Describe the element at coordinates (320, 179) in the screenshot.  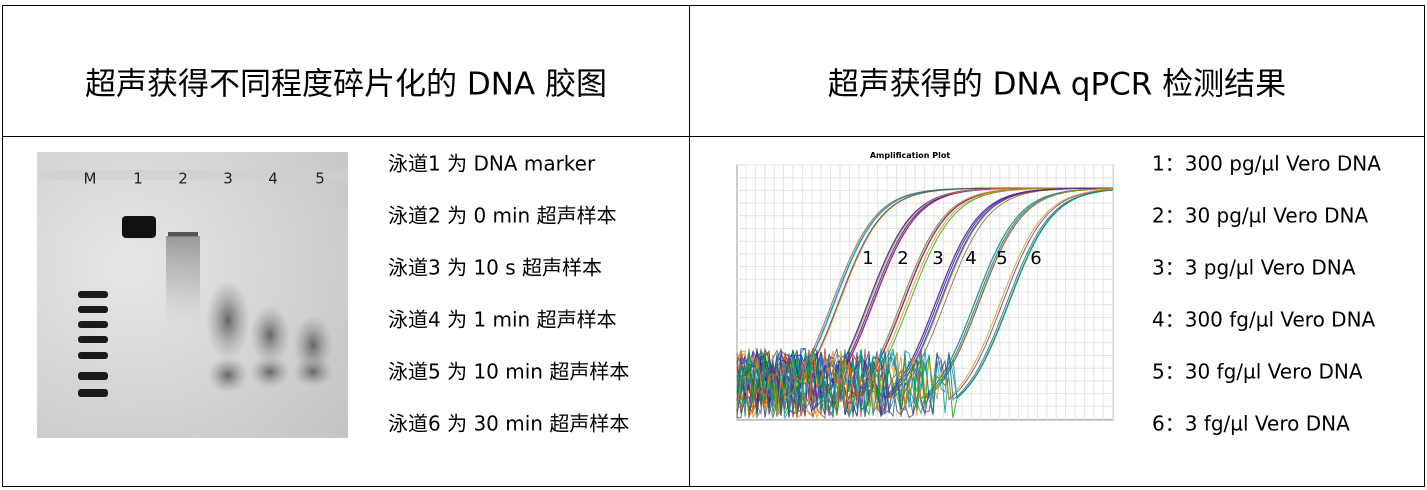
I see `lane-label: 5` at that location.